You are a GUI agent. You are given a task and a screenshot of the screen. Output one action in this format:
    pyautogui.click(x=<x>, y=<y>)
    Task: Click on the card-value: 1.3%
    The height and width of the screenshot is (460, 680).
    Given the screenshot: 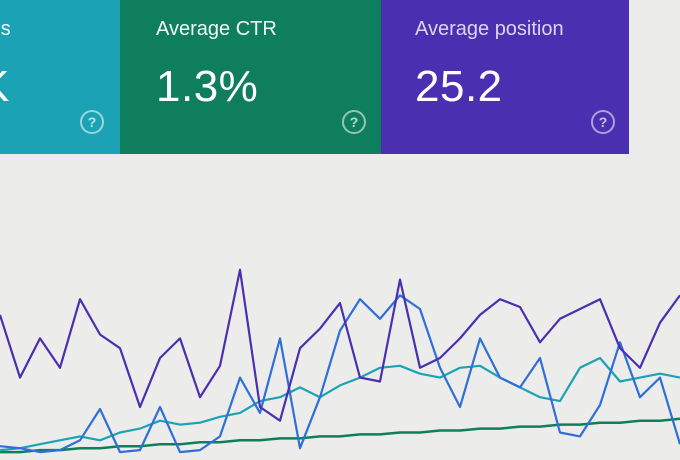 What is the action you would take?
    pyautogui.click(x=207, y=86)
    